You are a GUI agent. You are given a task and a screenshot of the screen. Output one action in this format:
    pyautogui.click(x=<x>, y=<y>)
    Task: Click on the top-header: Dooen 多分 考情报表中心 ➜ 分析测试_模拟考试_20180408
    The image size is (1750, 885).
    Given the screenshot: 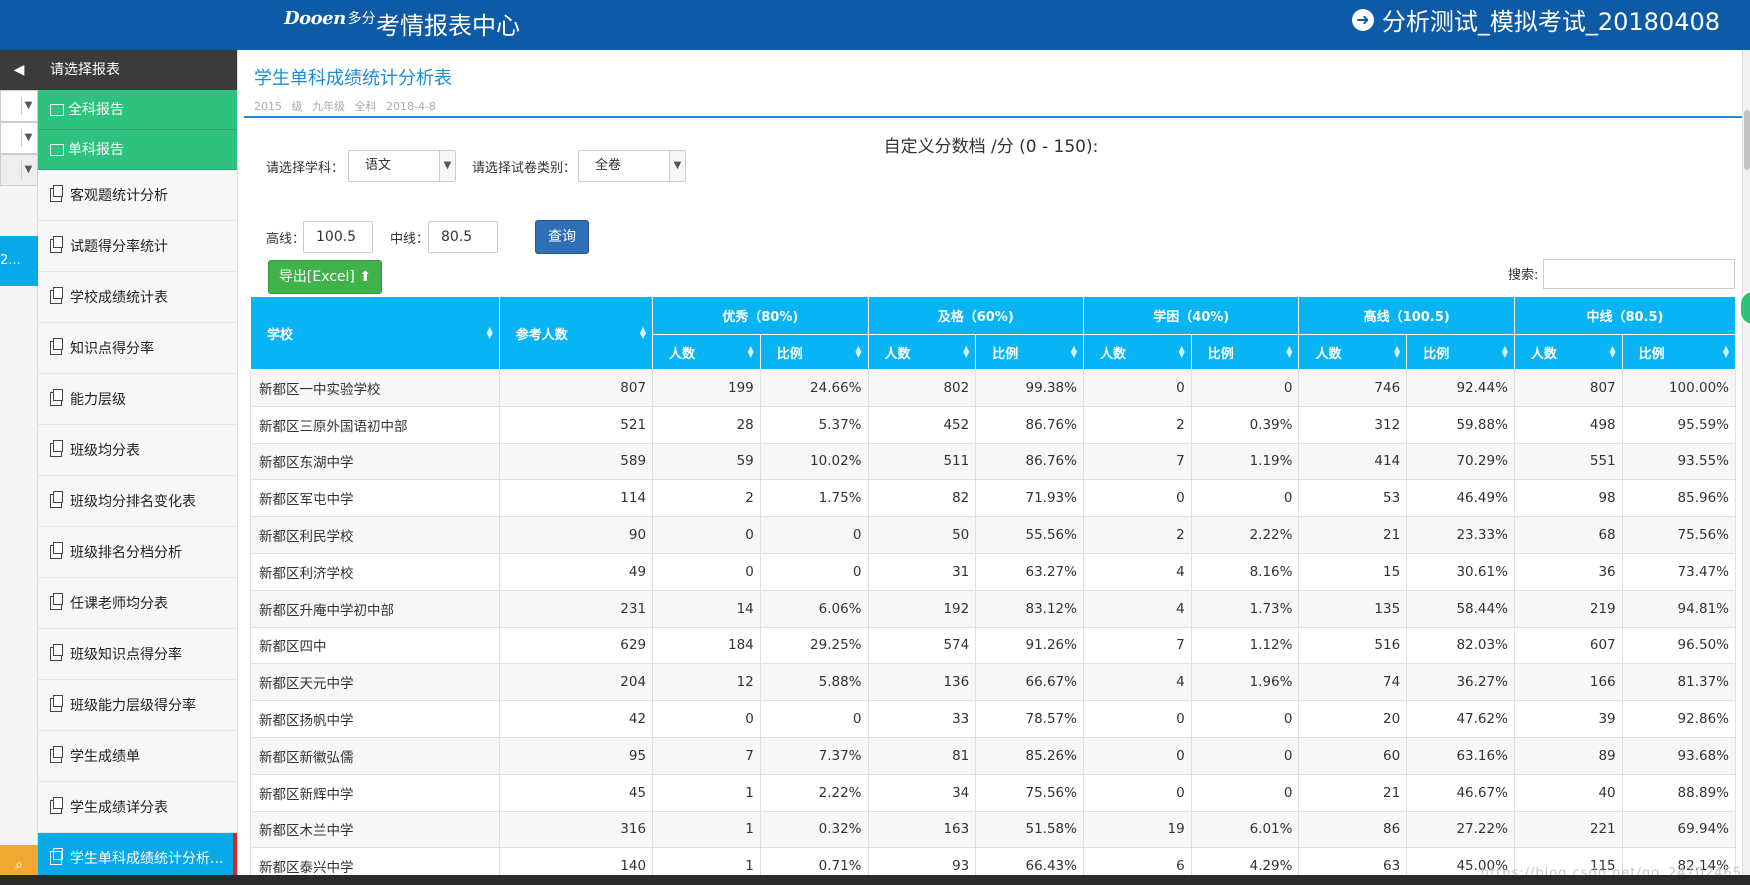 What is the action you would take?
    pyautogui.click(x=875, y=25)
    